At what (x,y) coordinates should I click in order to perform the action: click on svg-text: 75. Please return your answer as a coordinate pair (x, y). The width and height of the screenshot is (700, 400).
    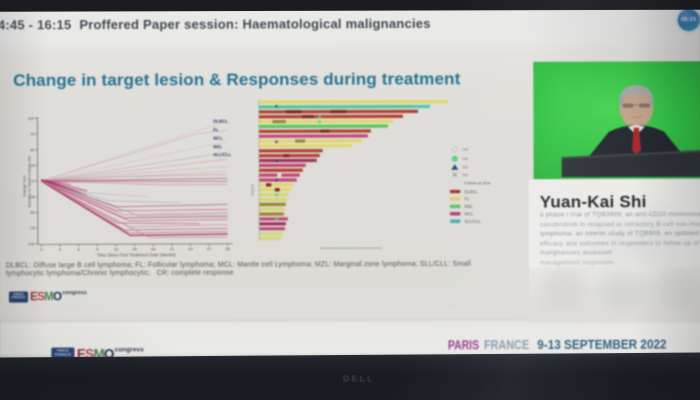
    Looking at the image, I should click on (32, 133).